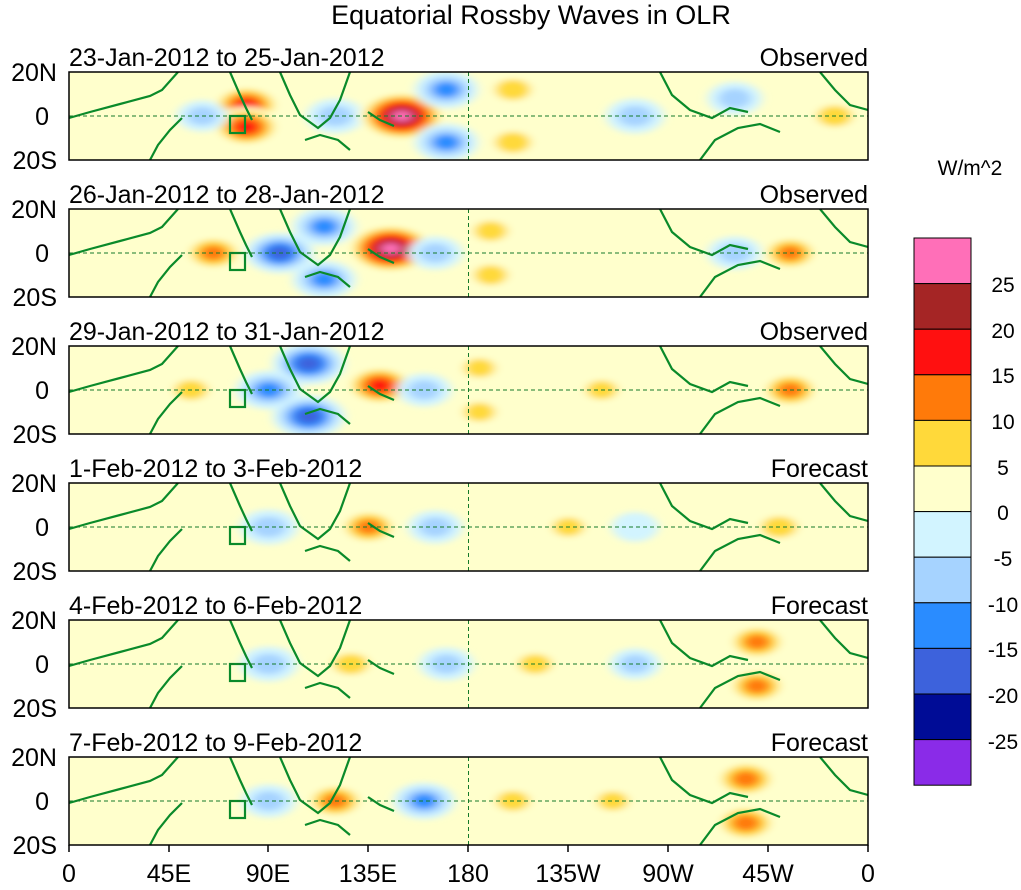  Describe the element at coordinates (368, 874) in the screenshot. I see `x-tick-135e: 135E` at that location.